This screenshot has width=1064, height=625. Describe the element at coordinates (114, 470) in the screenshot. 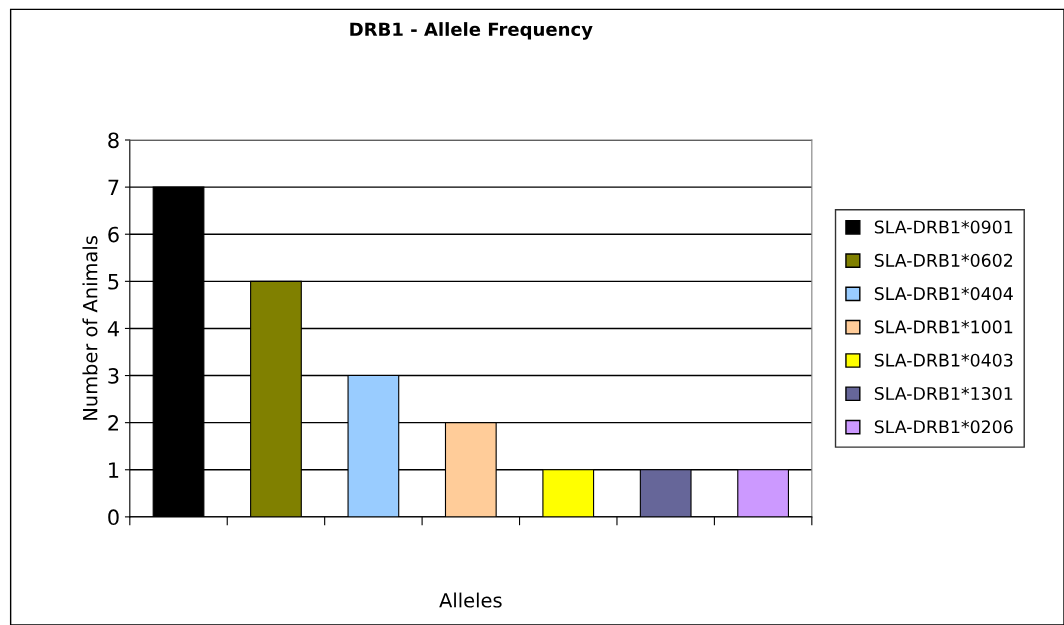

I see `y-tick-label: 1` at that location.